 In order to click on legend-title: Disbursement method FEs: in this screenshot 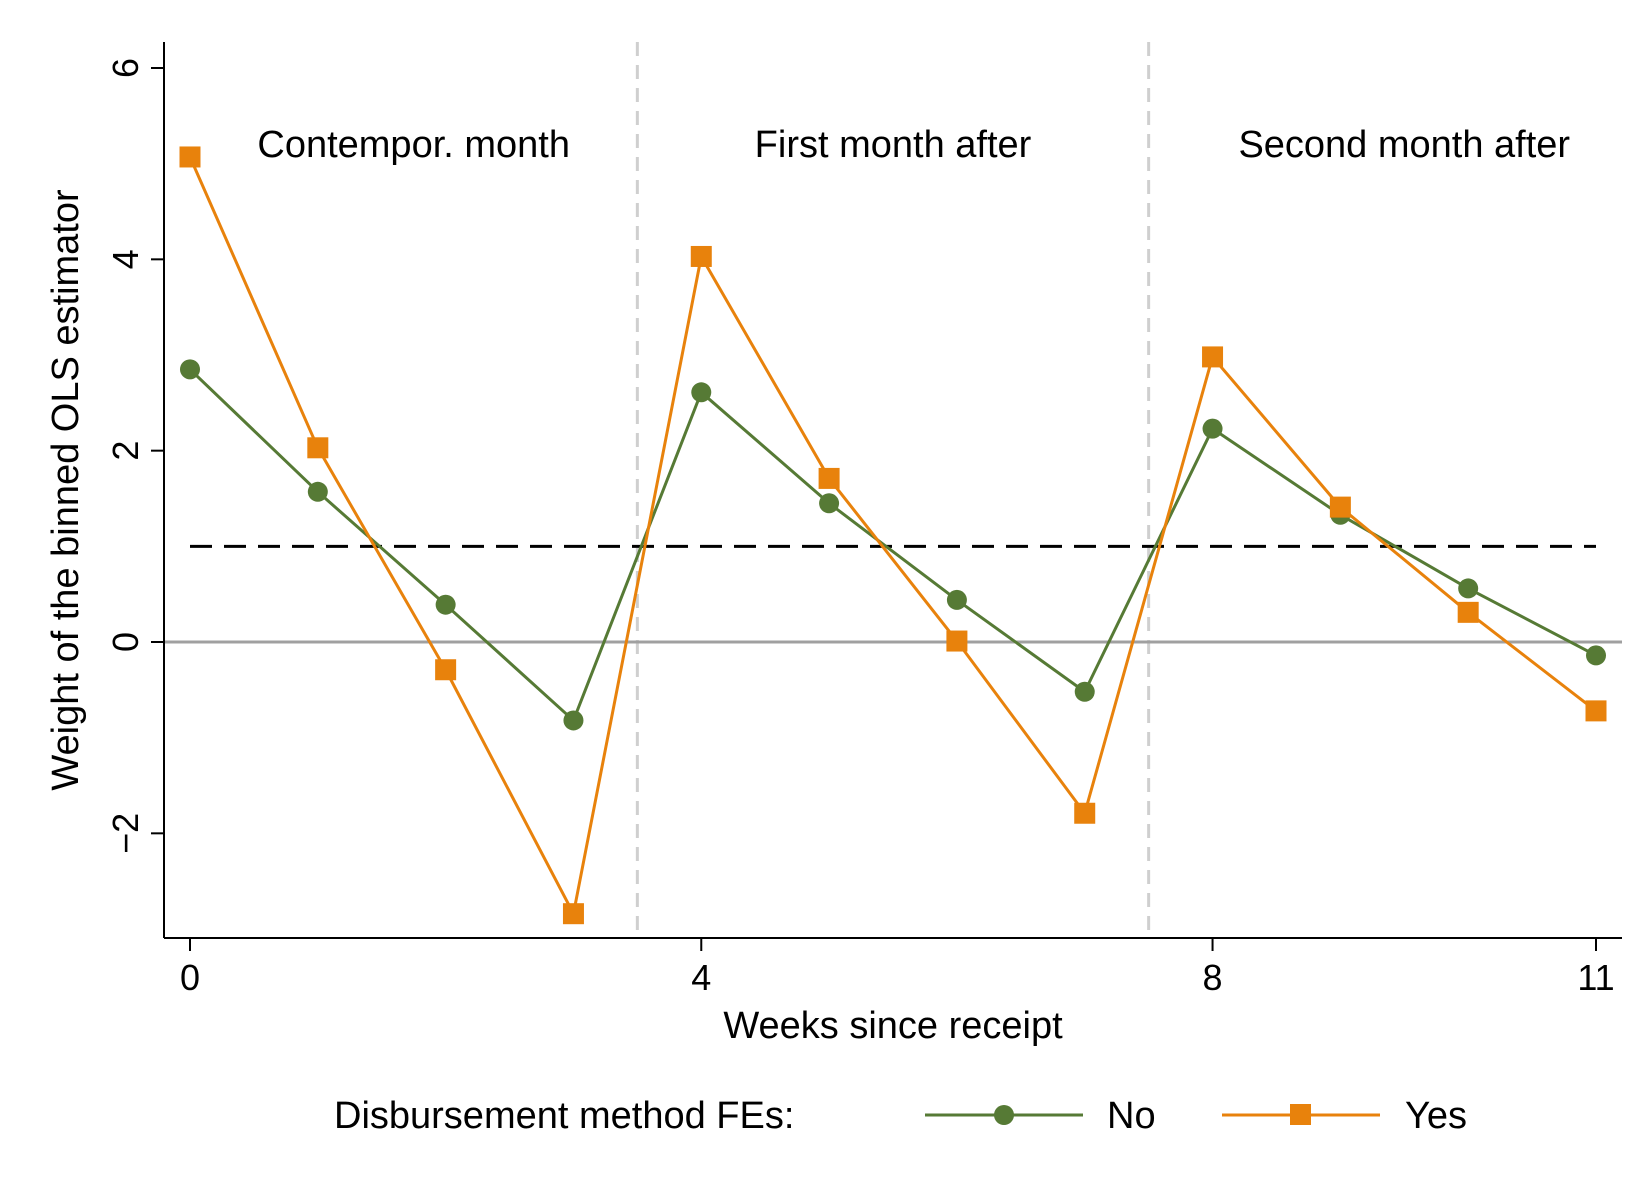, I will do `click(564, 1116)`.